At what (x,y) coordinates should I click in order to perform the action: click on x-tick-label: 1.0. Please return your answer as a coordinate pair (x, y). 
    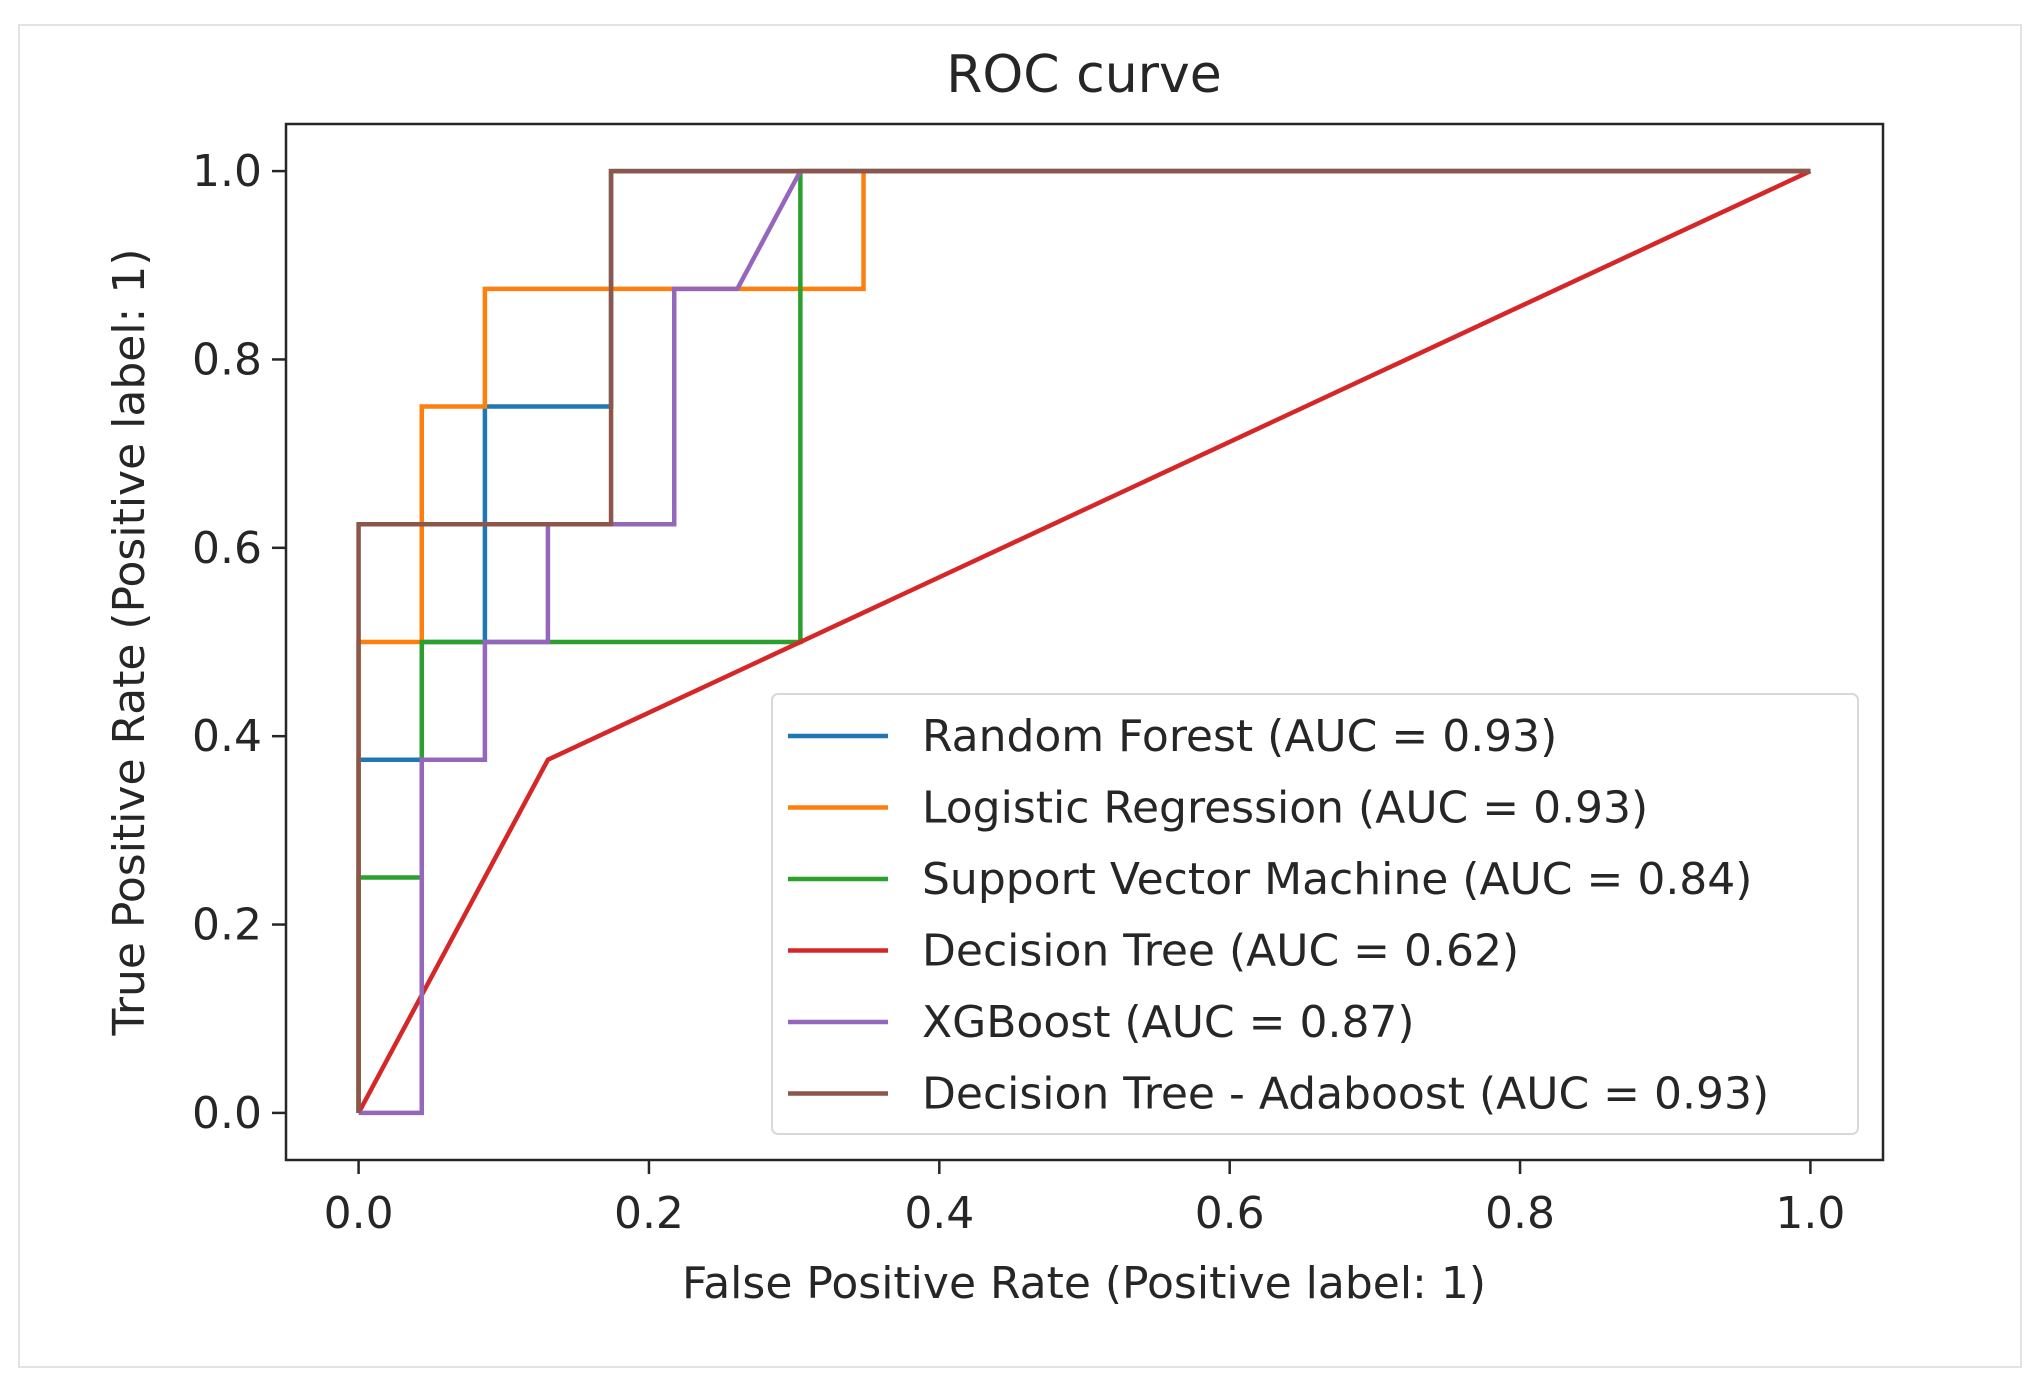
    Looking at the image, I should click on (1810, 1213).